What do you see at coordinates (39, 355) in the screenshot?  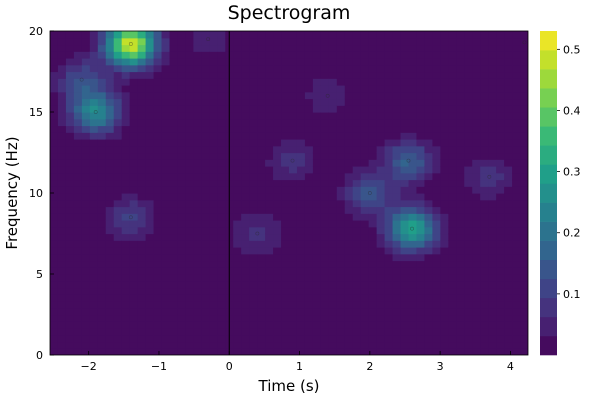 I see `y-tick-label: 0` at bounding box center [39, 355].